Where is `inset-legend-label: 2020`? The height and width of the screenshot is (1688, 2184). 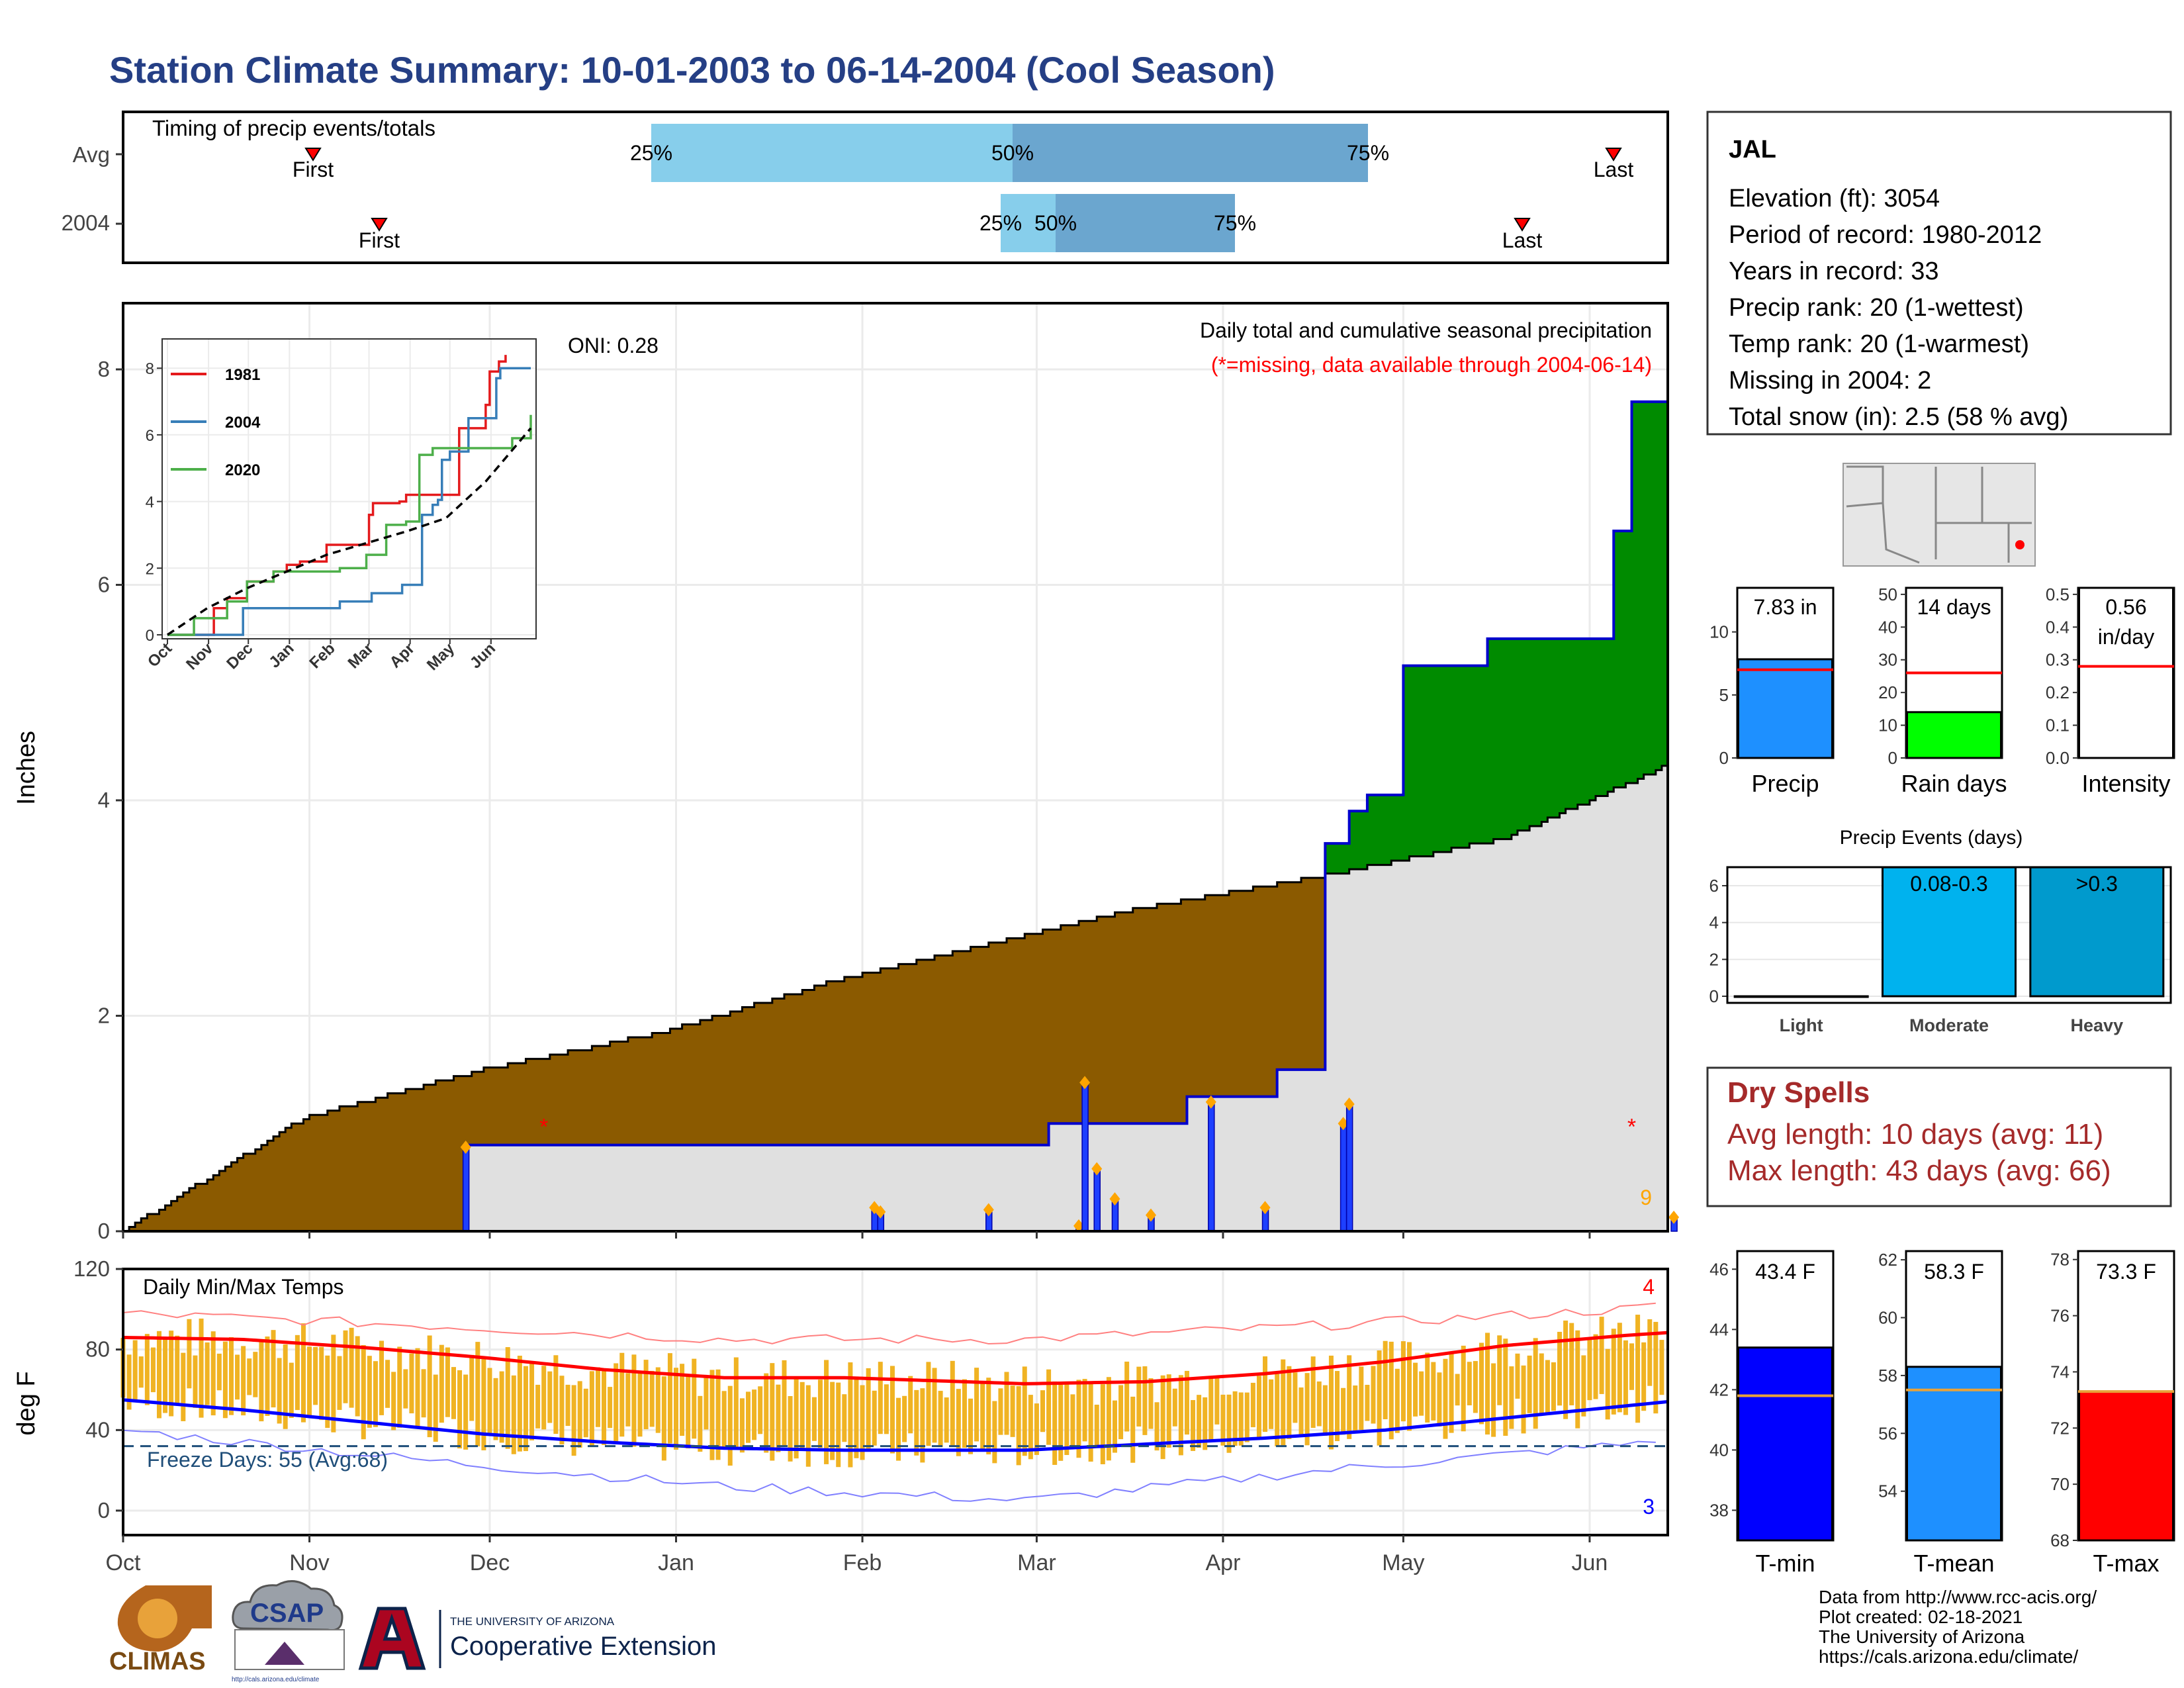
inset-legend-label: 2020 is located at coordinates (242, 470).